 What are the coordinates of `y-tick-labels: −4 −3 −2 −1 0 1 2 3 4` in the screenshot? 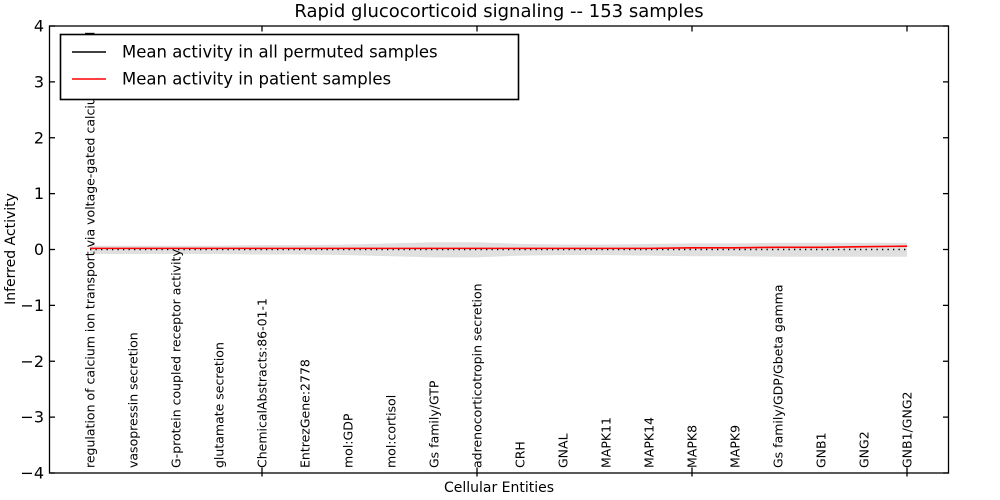 It's located at (32, 250).